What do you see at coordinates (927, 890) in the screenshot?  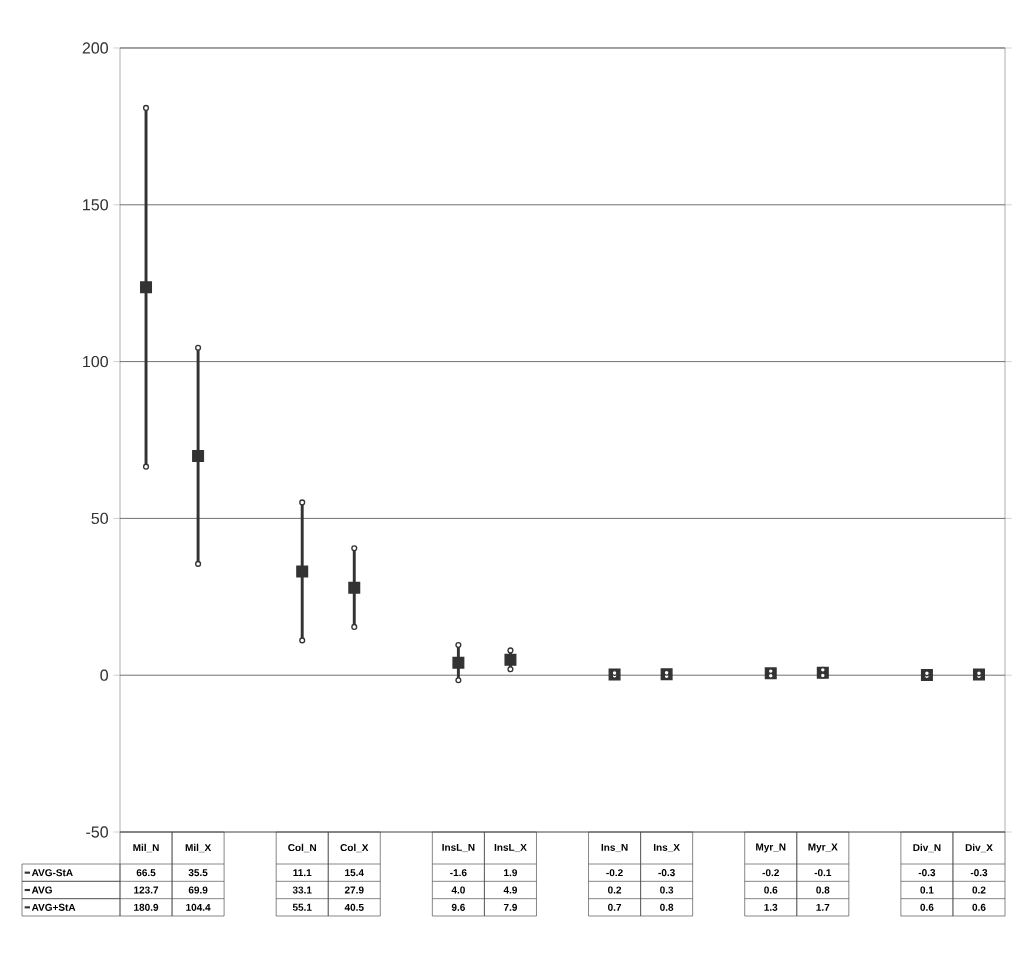 I see `data-label: 0.1` at bounding box center [927, 890].